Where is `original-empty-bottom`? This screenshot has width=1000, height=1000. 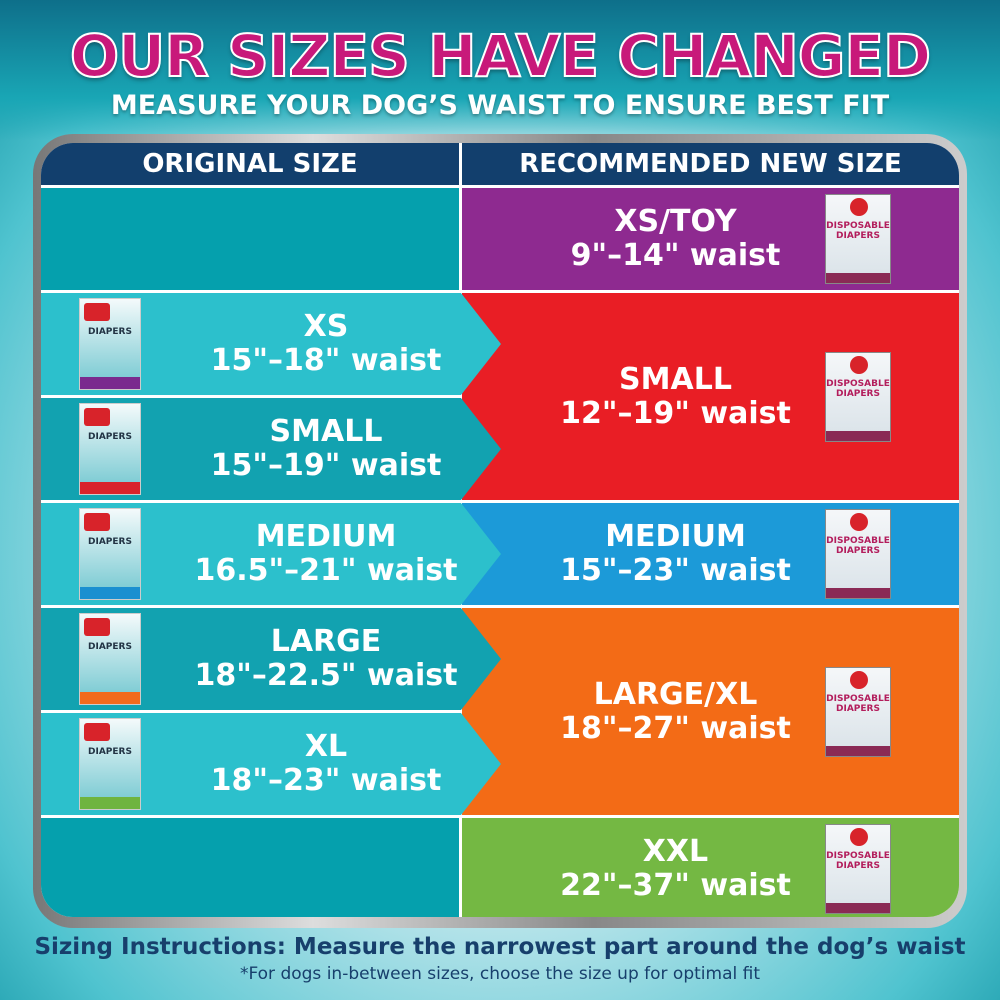 original-empty-bottom is located at coordinates (250, 867).